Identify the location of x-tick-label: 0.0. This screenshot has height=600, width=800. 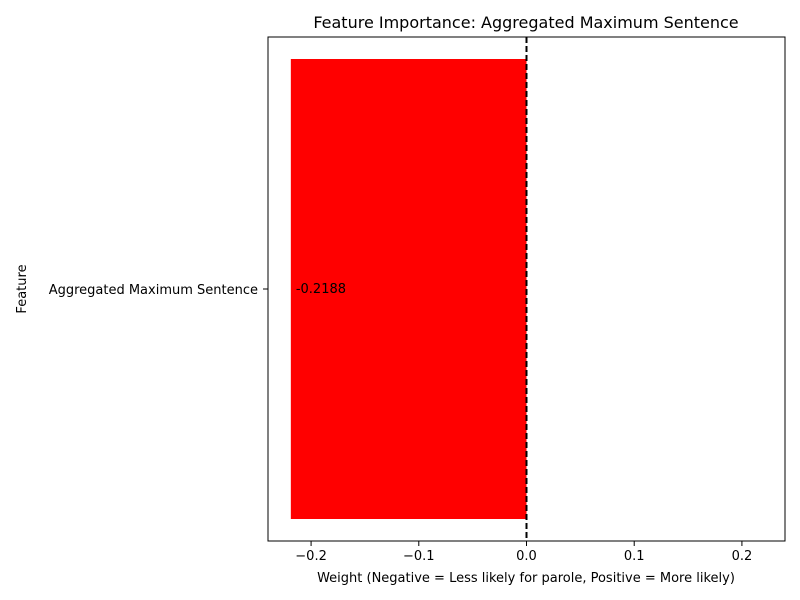
(526, 556).